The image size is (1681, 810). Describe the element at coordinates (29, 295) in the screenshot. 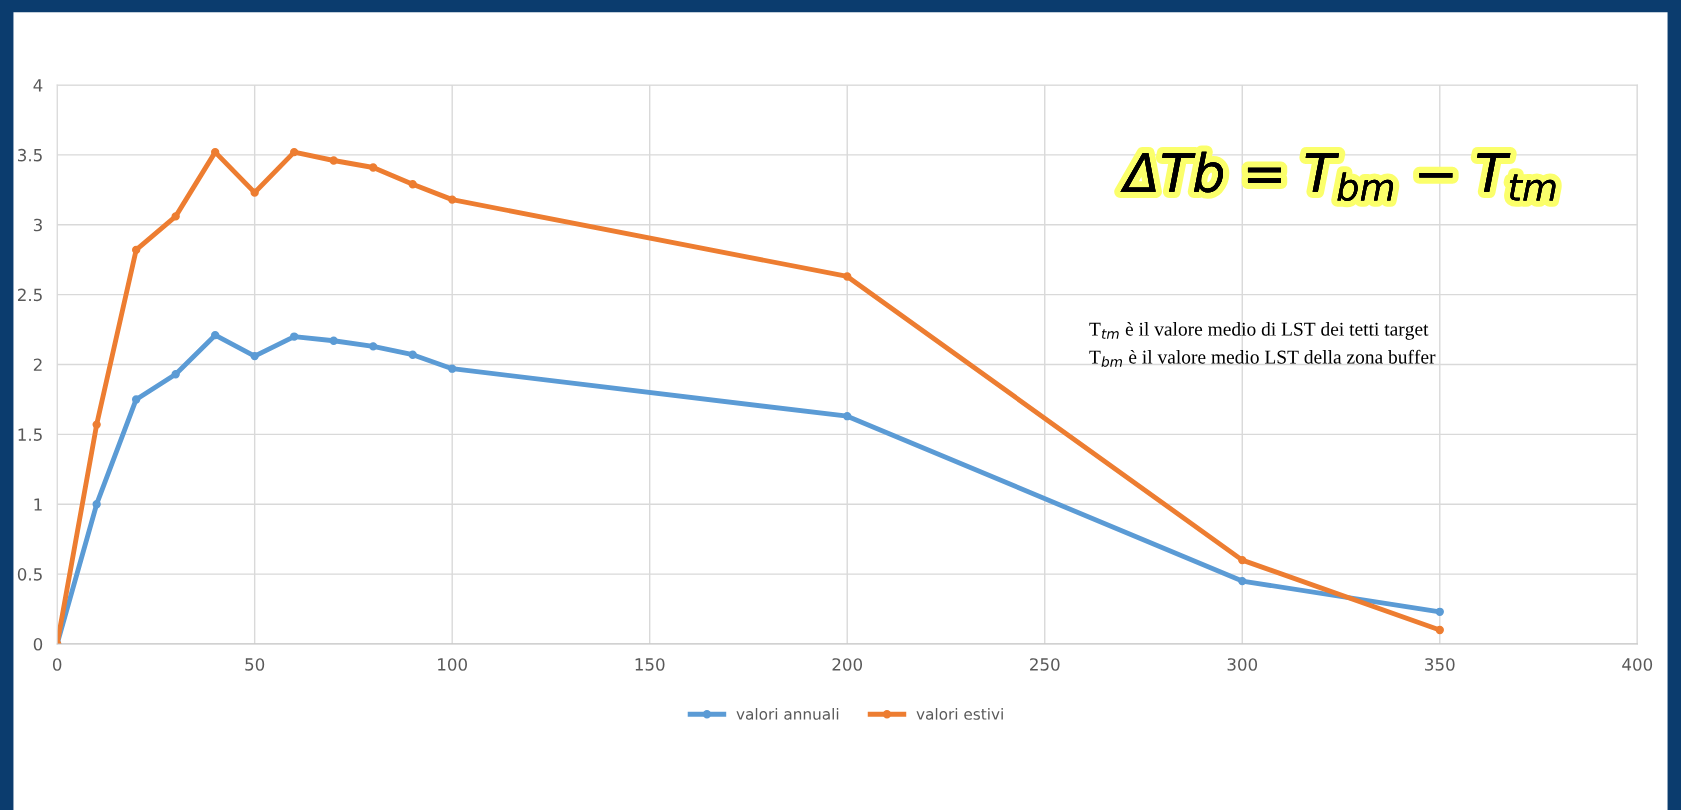

I see `y-tick-label: 2.5` at that location.